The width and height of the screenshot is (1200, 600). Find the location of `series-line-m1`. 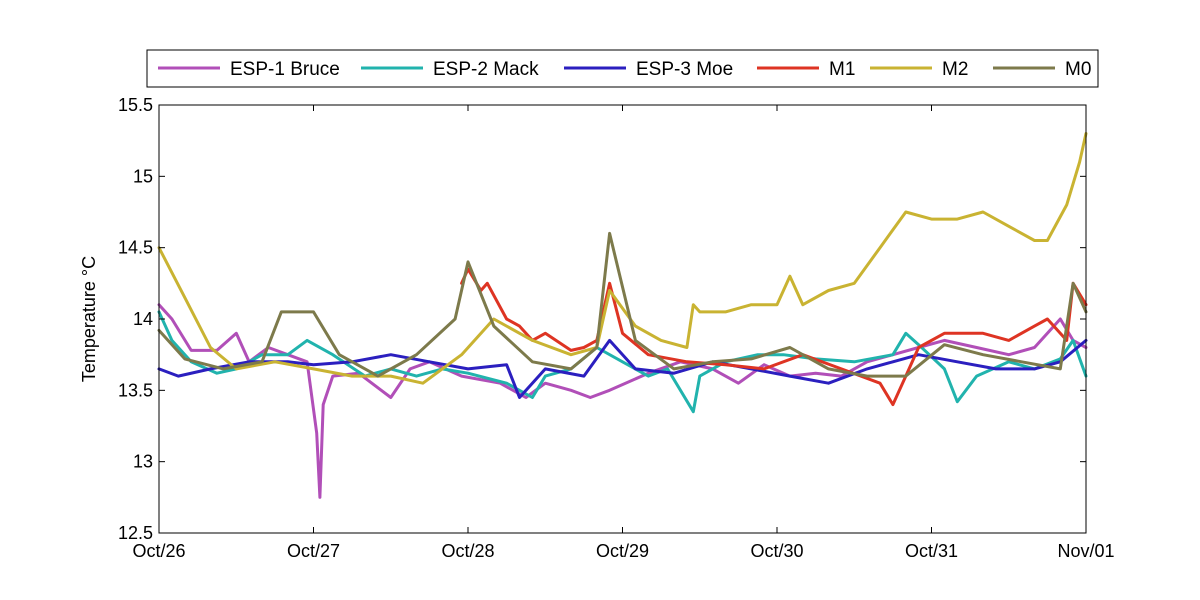

series-line-m1 is located at coordinates (774, 337).